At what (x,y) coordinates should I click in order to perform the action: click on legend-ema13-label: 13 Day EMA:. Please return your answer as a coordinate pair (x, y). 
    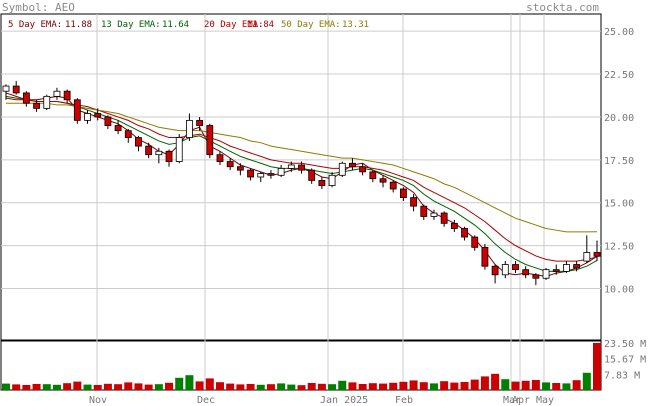
    Looking at the image, I should click on (131, 25).